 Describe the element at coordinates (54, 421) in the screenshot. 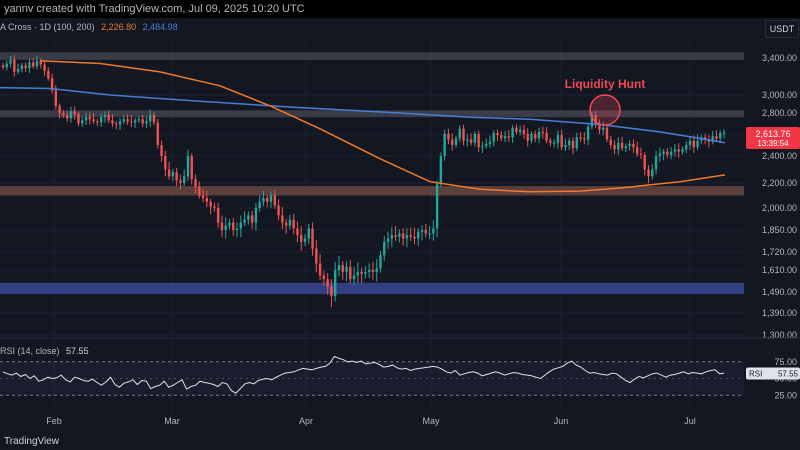

I see `x-tick-label: Feb` at that location.